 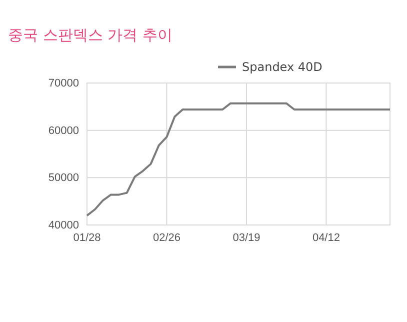 I want to click on legend-label: Spandex 40D, so click(x=282, y=67).